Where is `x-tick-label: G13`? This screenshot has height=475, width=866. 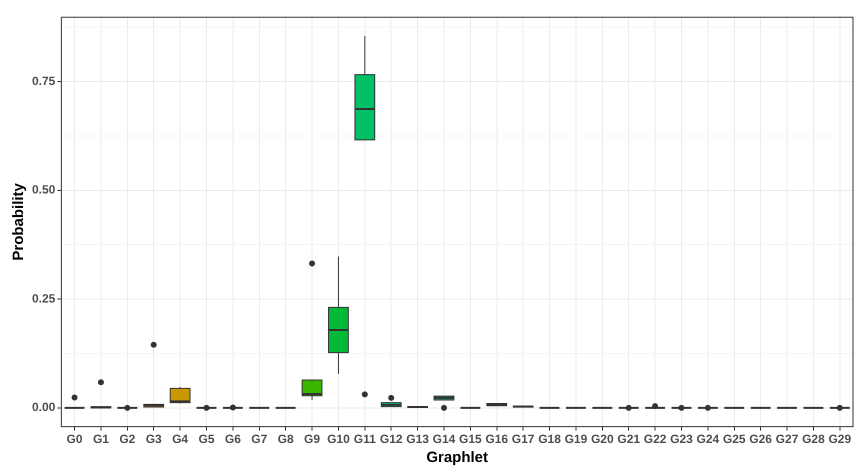 x-tick-label: G13 is located at coordinates (418, 439).